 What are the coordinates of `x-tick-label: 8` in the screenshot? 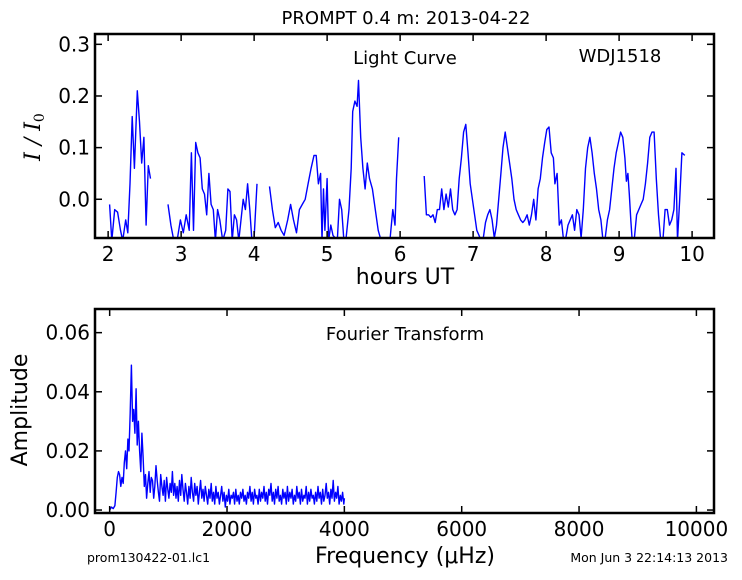 It's located at (546, 254).